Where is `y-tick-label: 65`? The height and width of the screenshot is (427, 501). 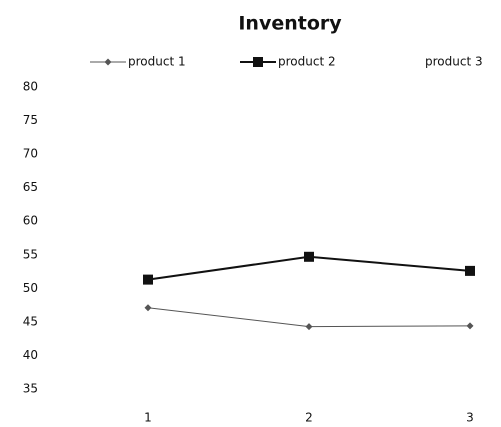 y-tick-label: 65 is located at coordinates (30, 187).